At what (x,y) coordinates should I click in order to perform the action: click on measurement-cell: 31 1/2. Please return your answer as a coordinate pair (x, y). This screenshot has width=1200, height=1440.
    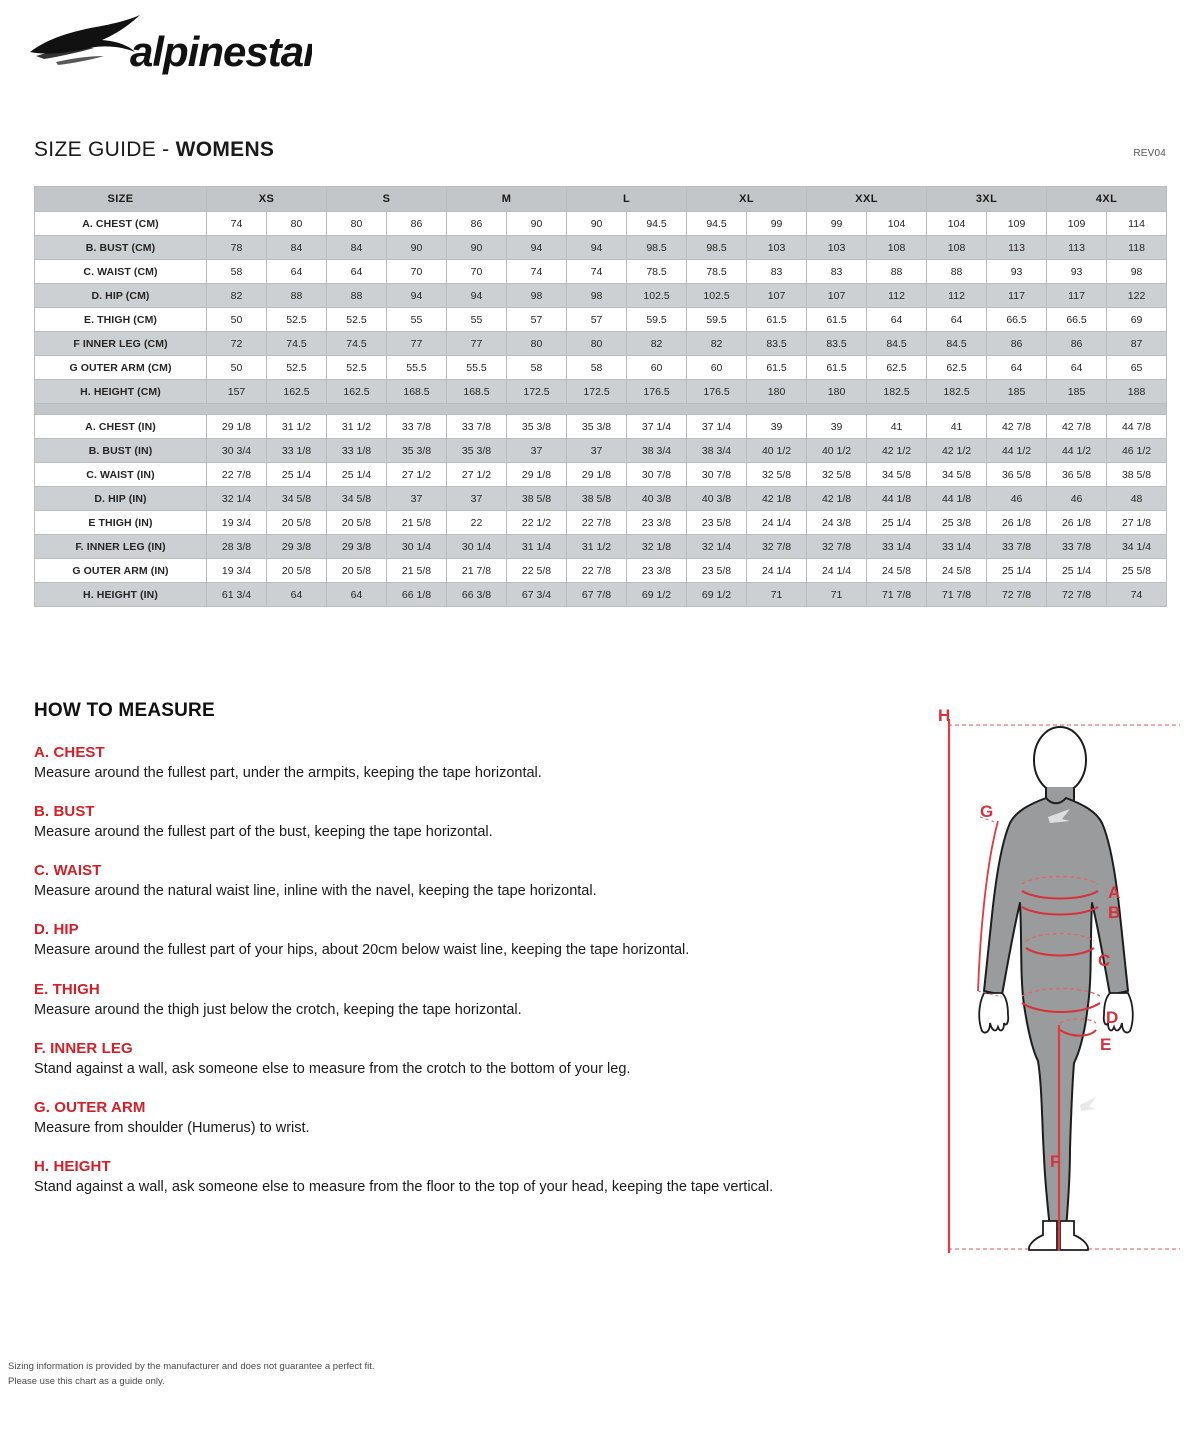
    Looking at the image, I should click on (296, 426).